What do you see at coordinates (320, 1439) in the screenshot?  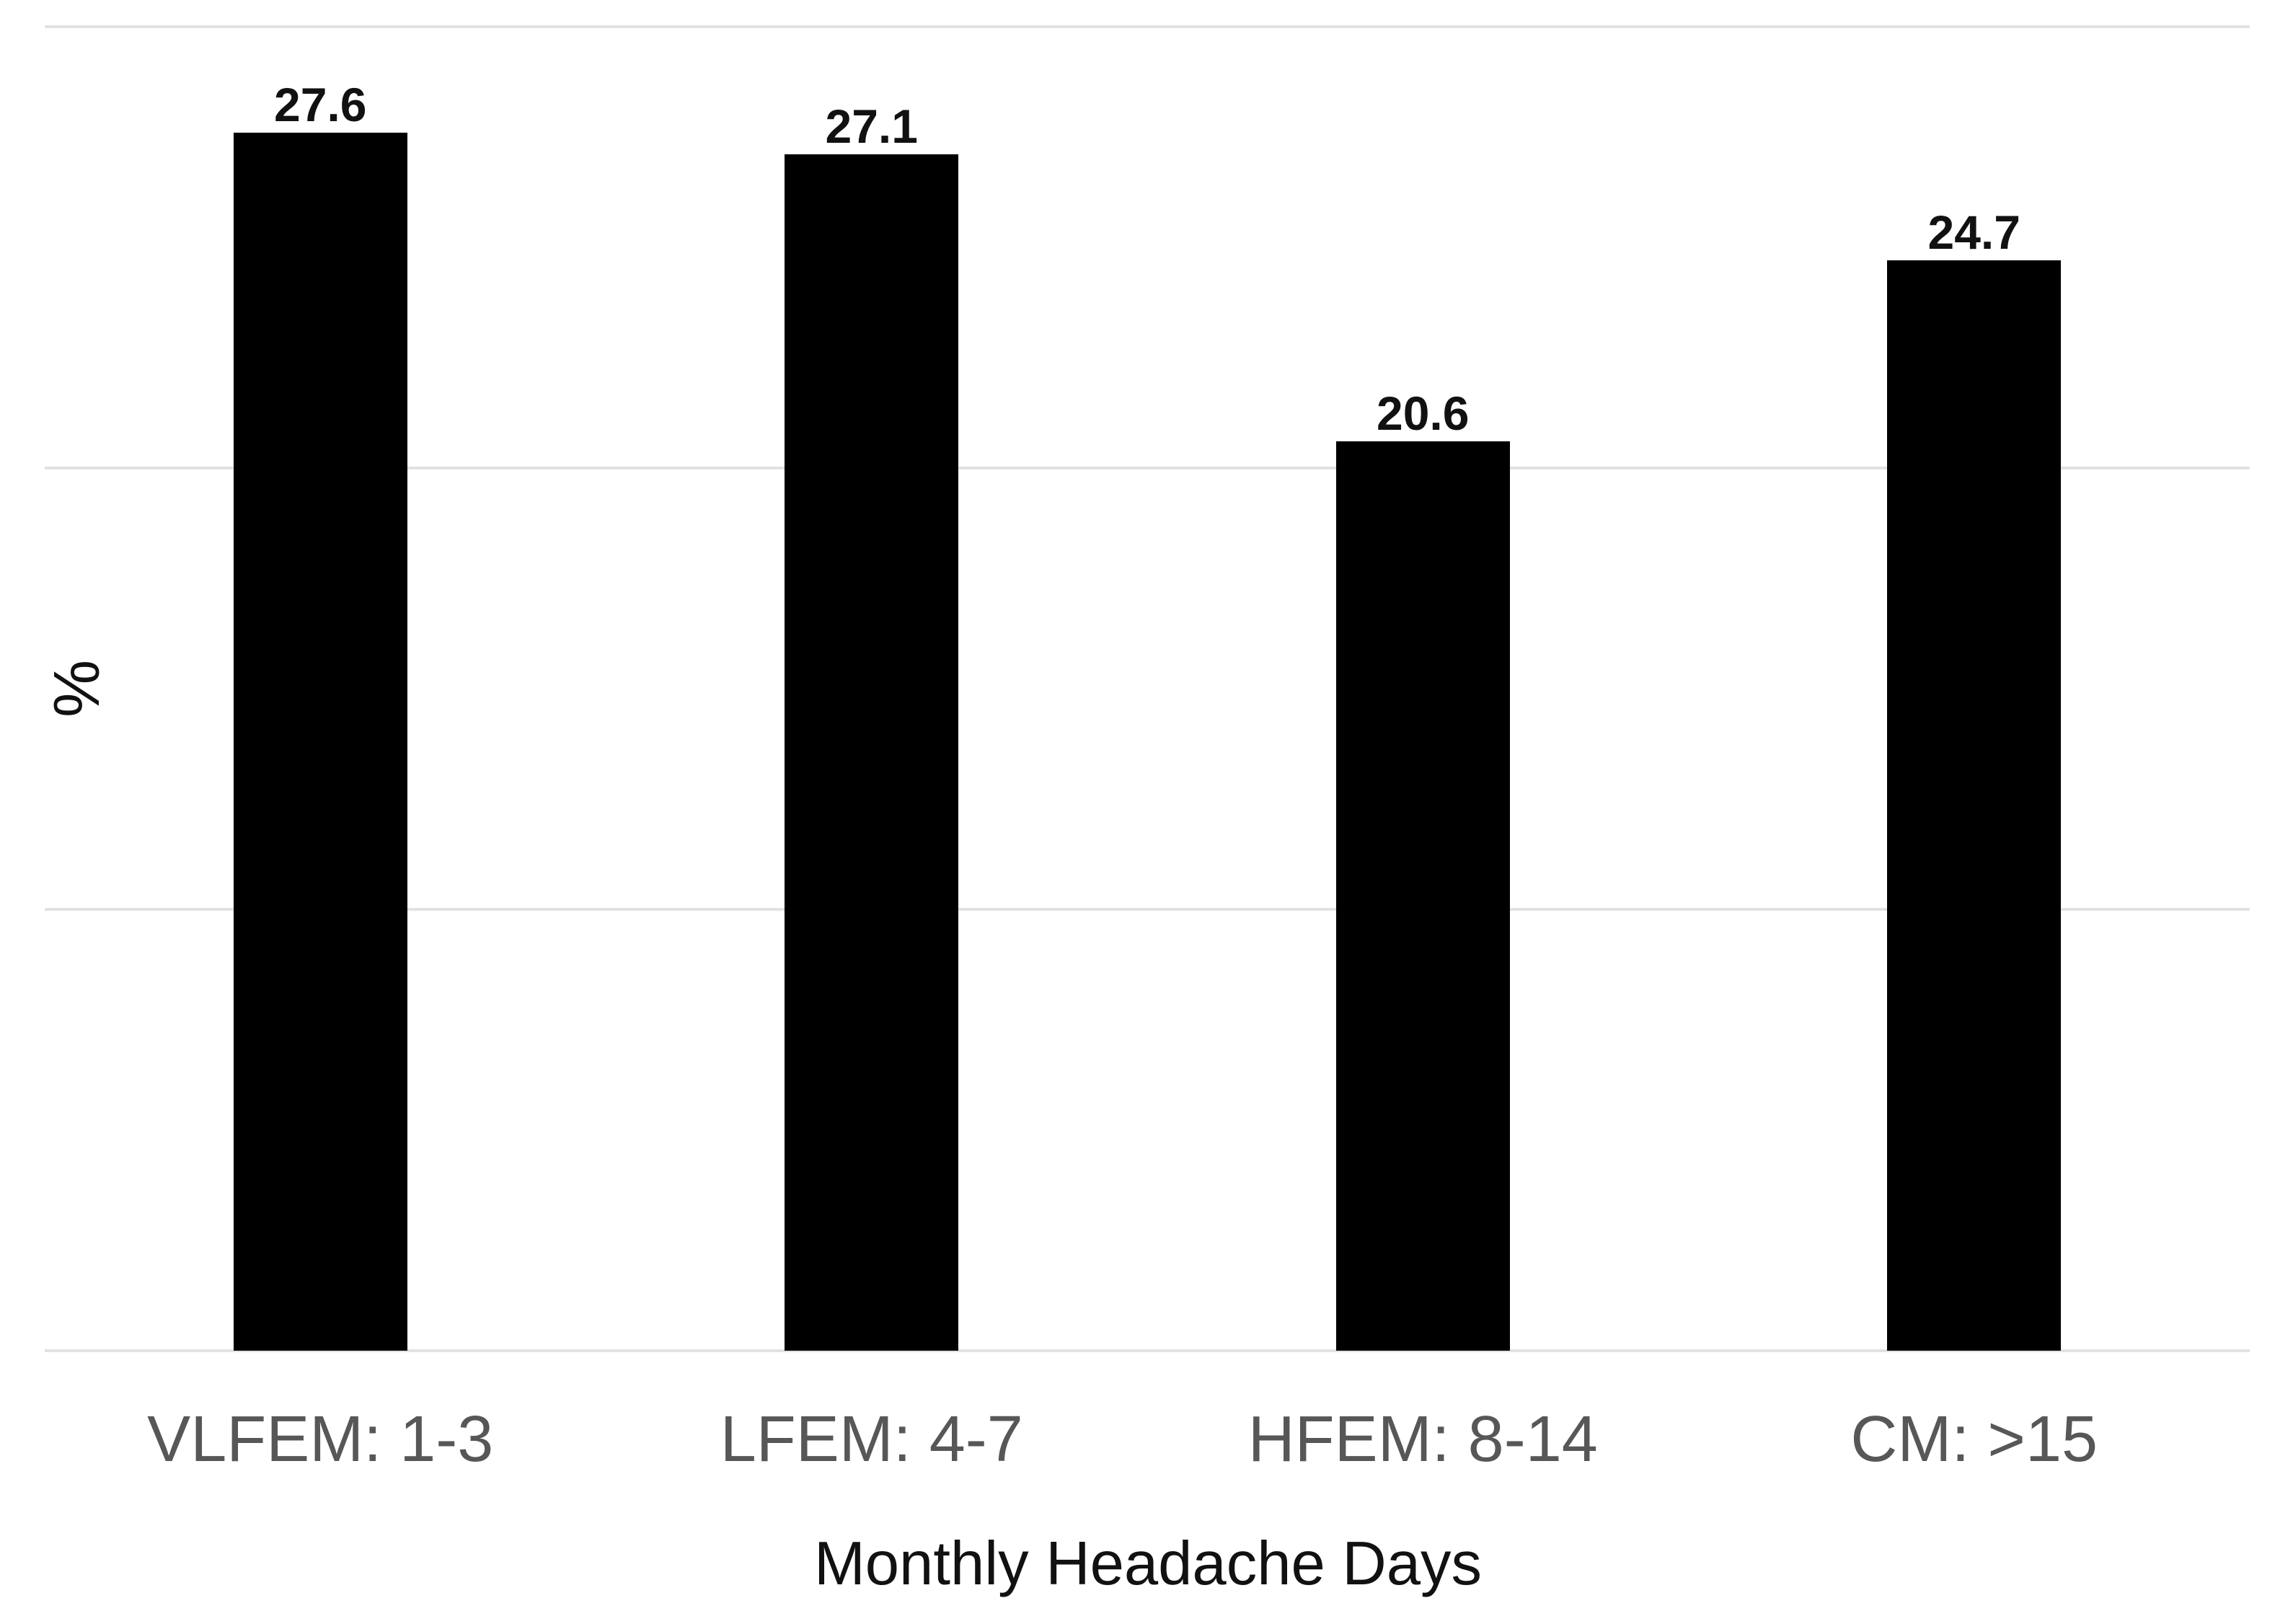 I see `category-label: VLFEM: 1-3` at bounding box center [320, 1439].